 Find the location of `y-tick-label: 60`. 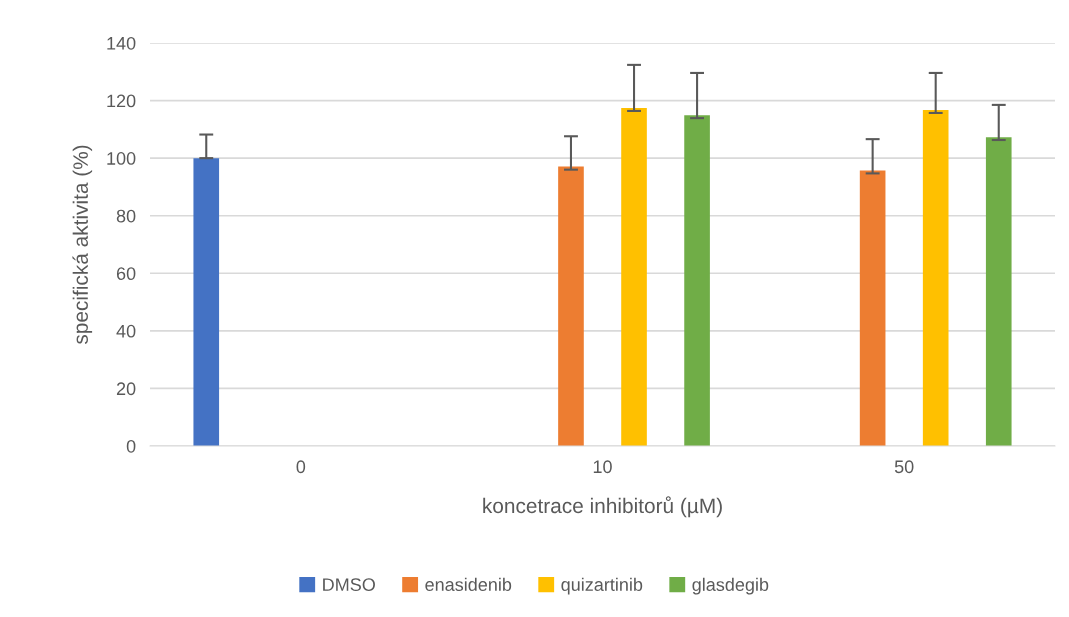

y-tick-label: 60 is located at coordinates (126, 274).